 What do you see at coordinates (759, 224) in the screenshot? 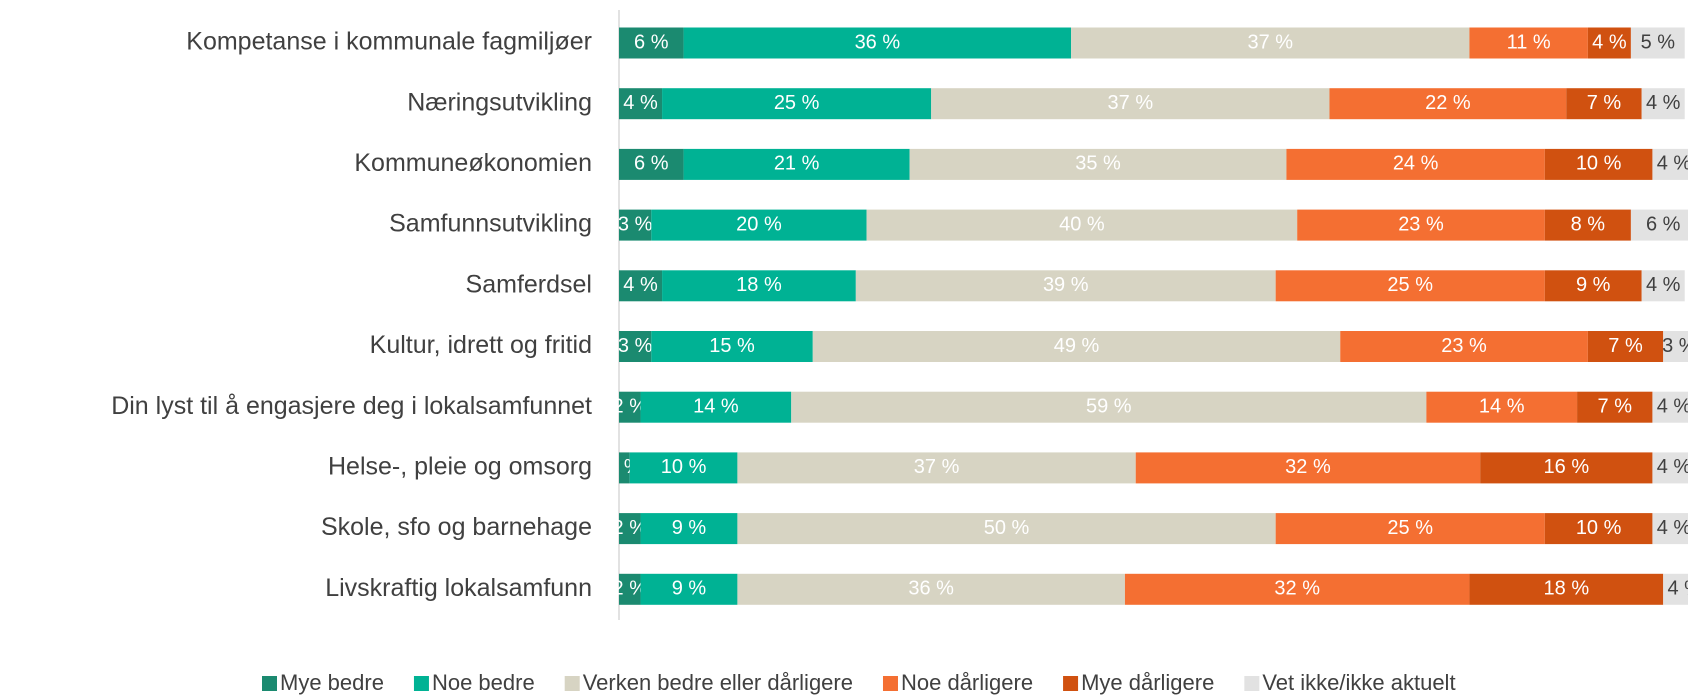
I see `value-label: 20 %` at bounding box center [759, 224].